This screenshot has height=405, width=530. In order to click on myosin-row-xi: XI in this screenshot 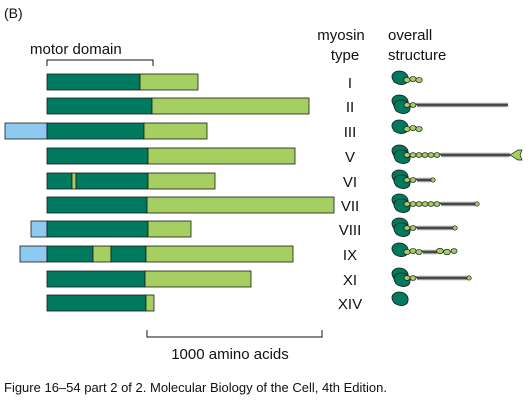, I will do `click(259, 278)`.